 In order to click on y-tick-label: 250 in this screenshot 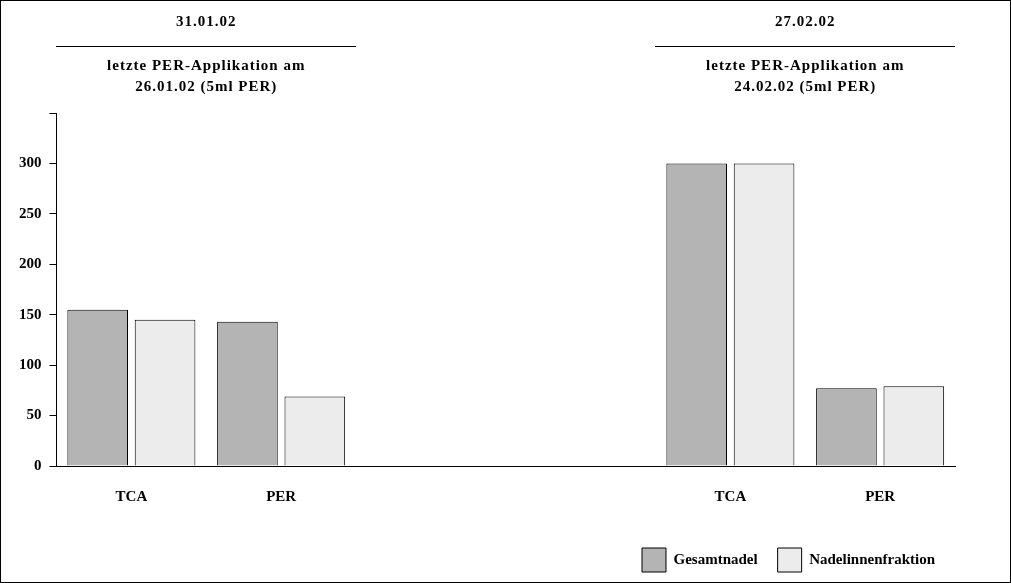, I will do `click(30, 212)`.